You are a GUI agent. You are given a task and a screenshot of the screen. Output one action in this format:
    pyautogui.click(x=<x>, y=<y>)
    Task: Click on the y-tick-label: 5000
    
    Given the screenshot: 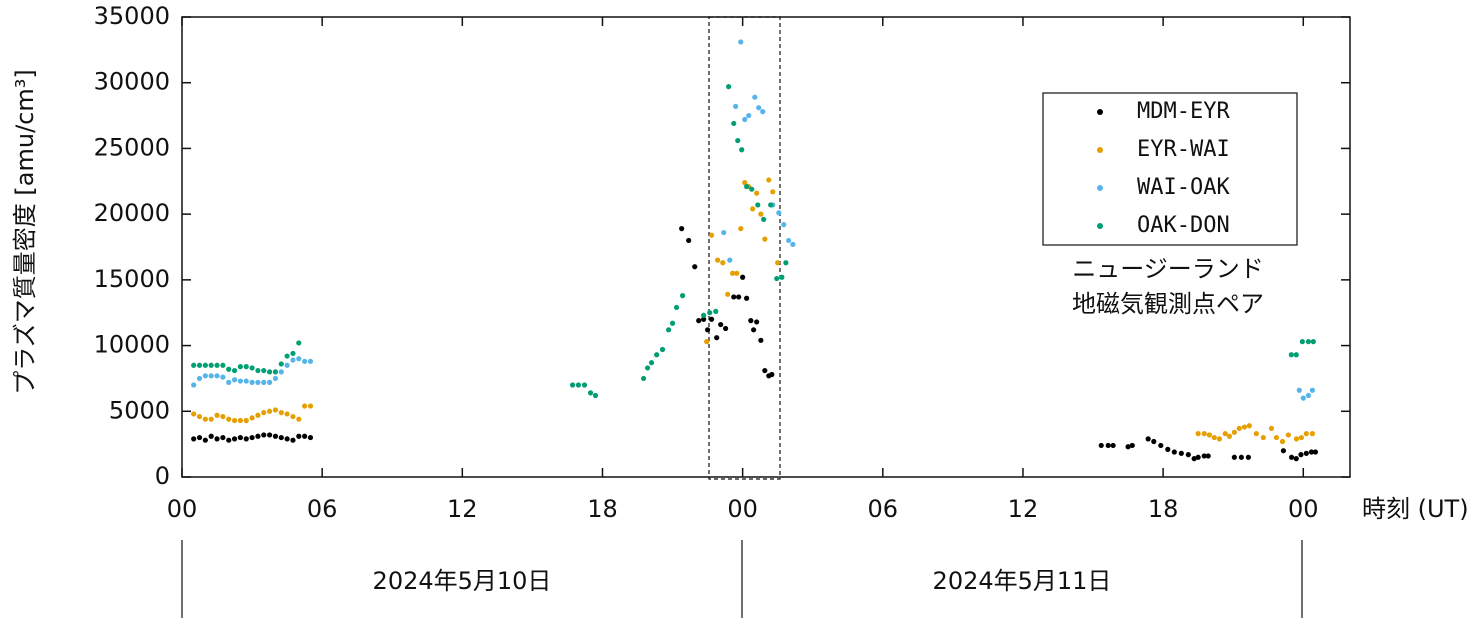 What is the action you would take?
    pyautogui.click(x=139, y=410)
    